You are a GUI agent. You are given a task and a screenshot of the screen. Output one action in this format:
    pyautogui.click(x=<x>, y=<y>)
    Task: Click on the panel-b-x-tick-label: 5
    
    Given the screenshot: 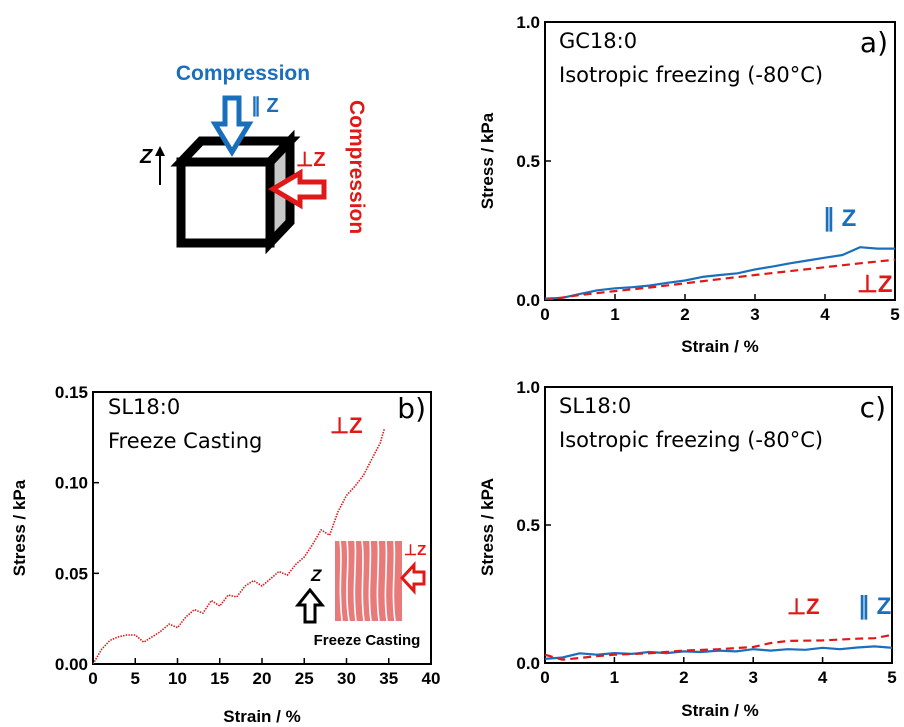 What is the action you would take?
    pyautogui.click(x=135, y=678)
    